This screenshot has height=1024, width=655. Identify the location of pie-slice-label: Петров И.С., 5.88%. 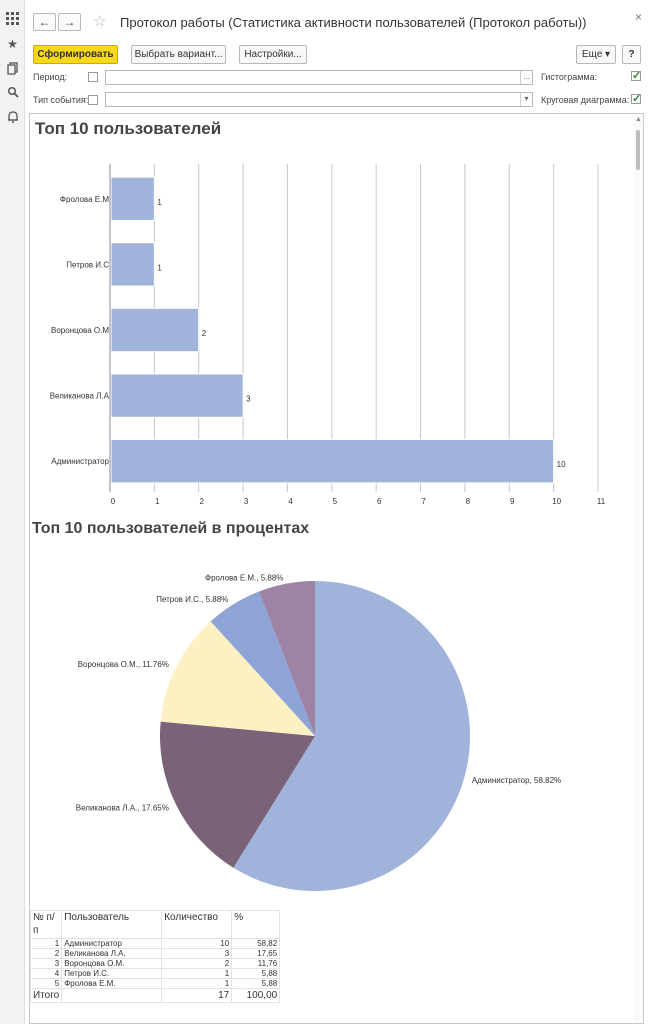
(192, 599).